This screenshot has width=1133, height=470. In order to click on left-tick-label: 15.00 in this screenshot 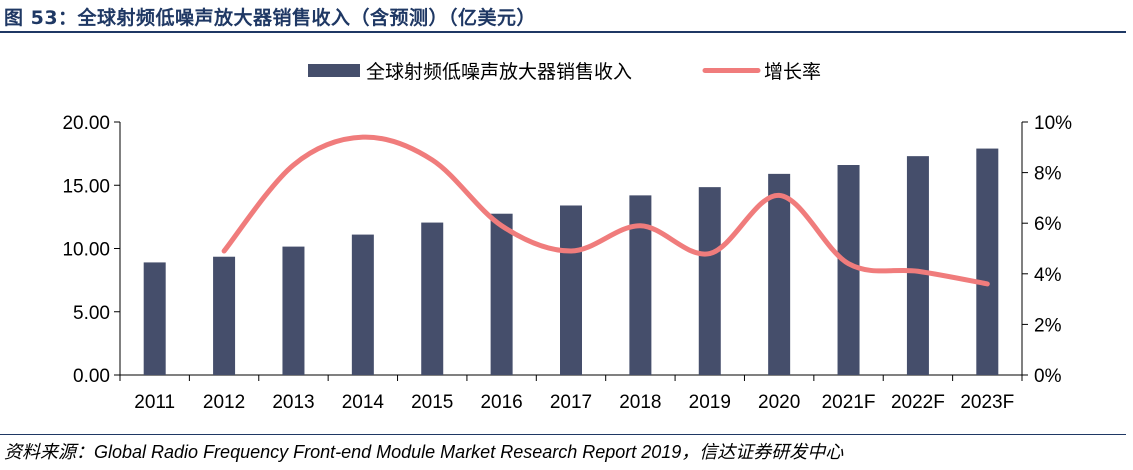, I will do `click(86, 186)`.